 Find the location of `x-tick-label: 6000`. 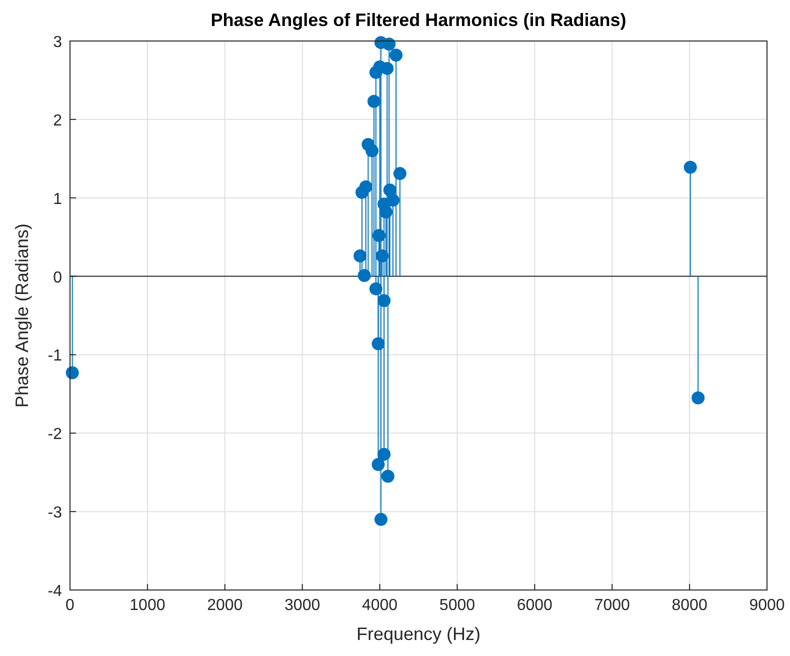

x-tick-label: 6000 is located at coordinates (534, 605).